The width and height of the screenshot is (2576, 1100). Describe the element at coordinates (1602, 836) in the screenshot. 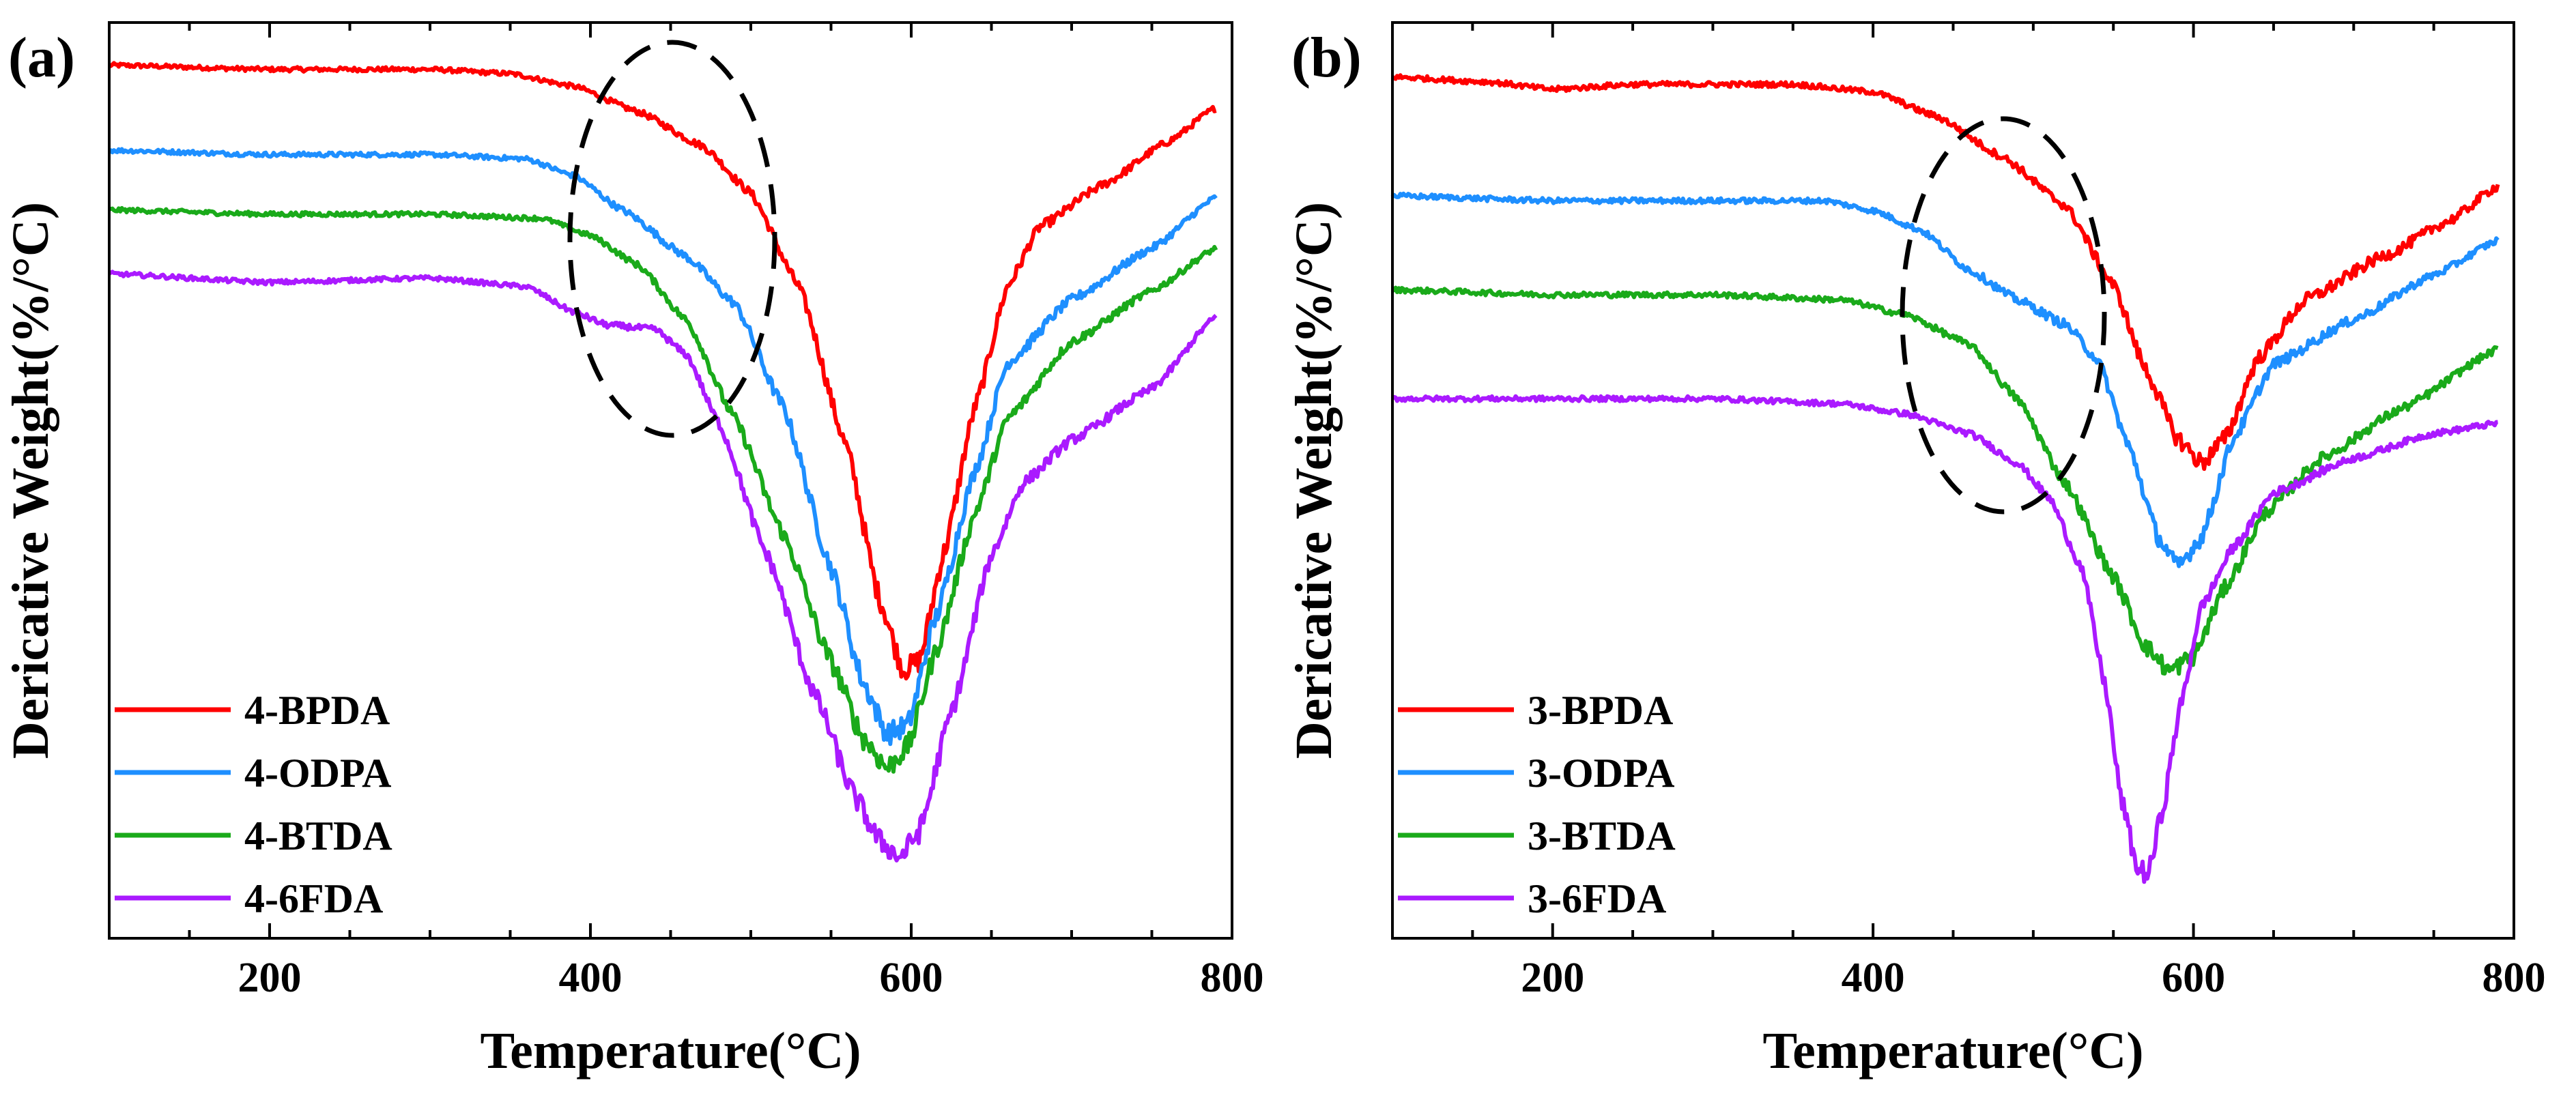

I see `legend-label-3-btda: 3-BTDA` at that location.